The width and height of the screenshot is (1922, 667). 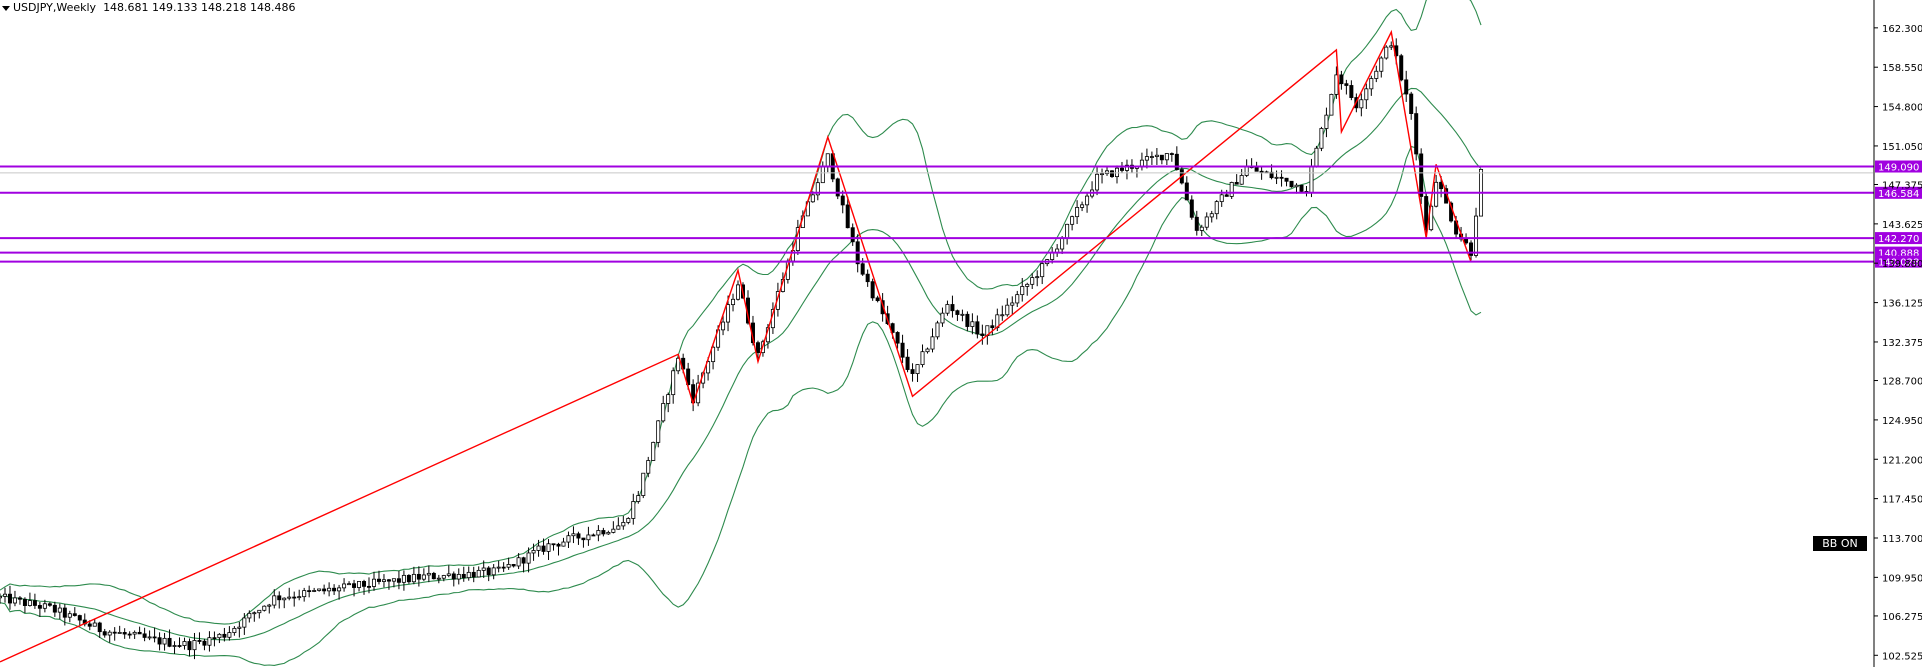 I want to click on y-tick-label: 136.125, so click(x=1902, y=304).